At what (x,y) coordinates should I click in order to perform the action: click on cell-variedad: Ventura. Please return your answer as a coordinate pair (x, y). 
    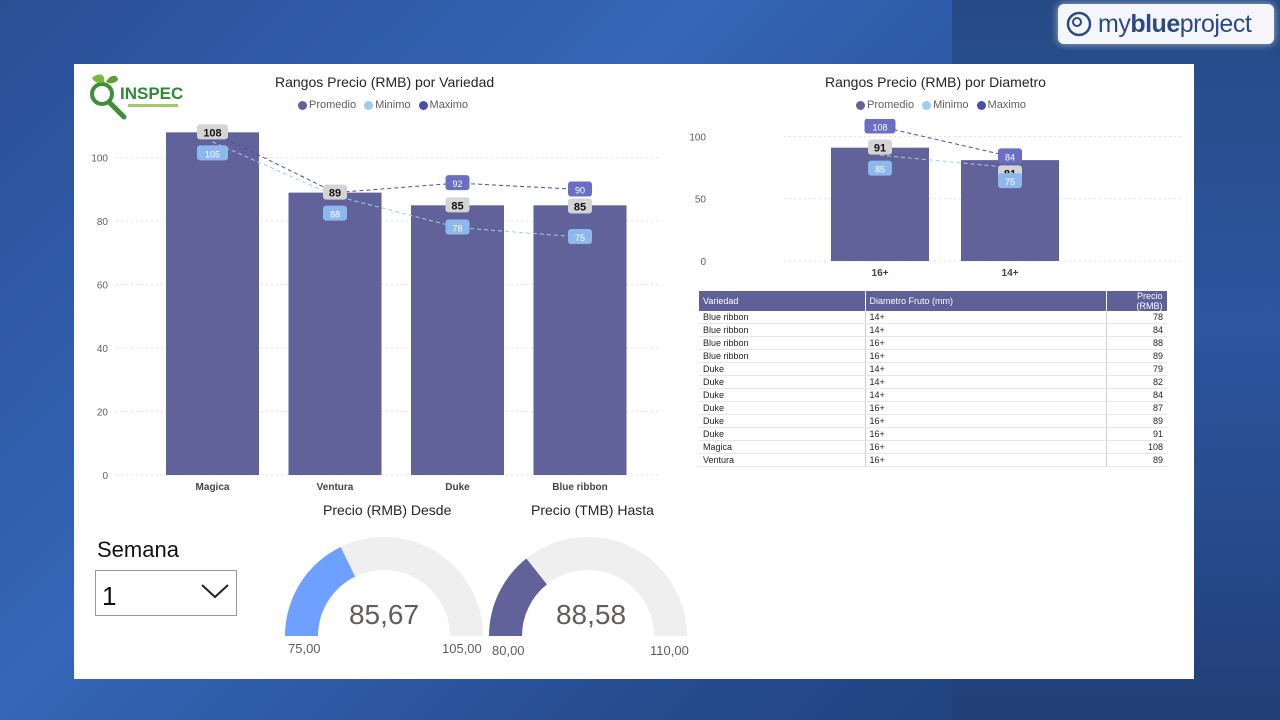
    Looking at the image, I should click on (782, 460).